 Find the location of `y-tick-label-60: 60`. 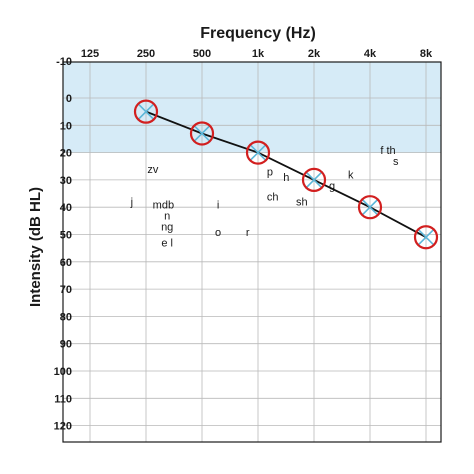

y-tick-label-60: 60 is located at coordinates (66, 263).